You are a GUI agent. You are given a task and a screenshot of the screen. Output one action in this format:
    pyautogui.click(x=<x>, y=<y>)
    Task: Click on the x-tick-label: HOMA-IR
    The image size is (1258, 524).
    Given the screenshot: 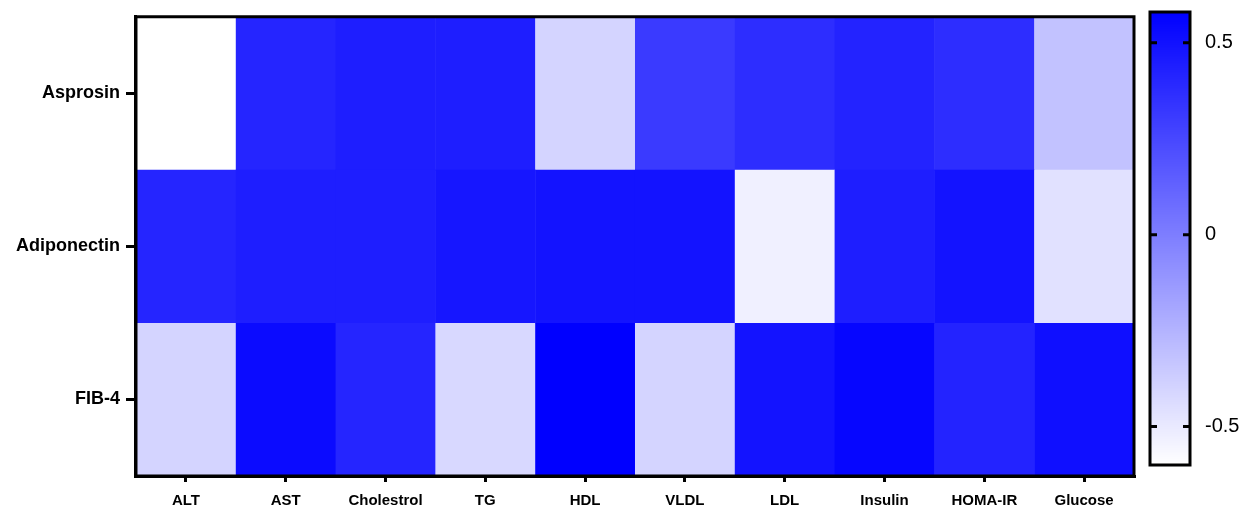 What is the action you would take?
    pyautogui.click(x=984, y=500)
    